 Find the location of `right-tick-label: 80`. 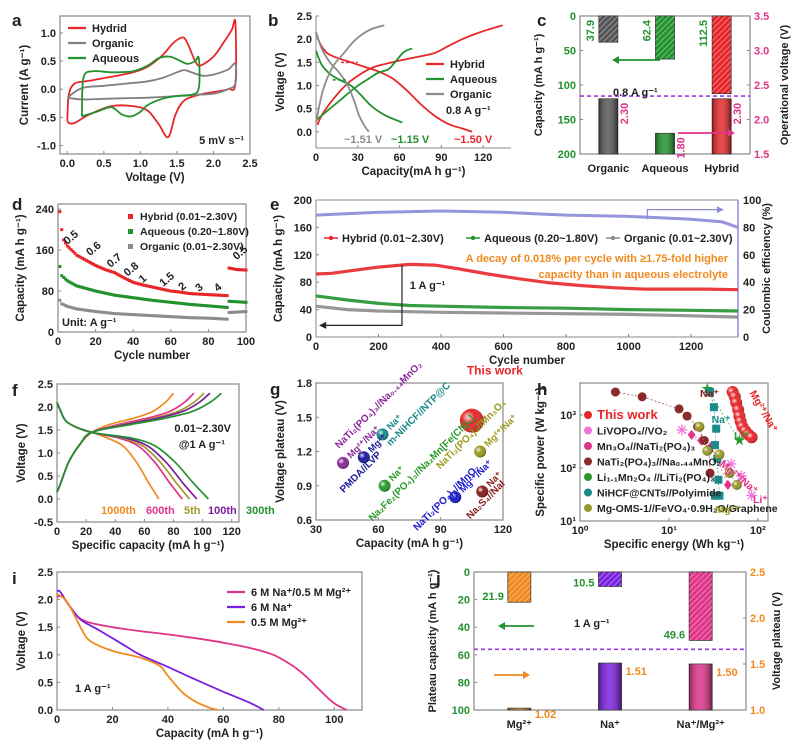

right-tick-label: 80 is located at coordinates (749, 228).